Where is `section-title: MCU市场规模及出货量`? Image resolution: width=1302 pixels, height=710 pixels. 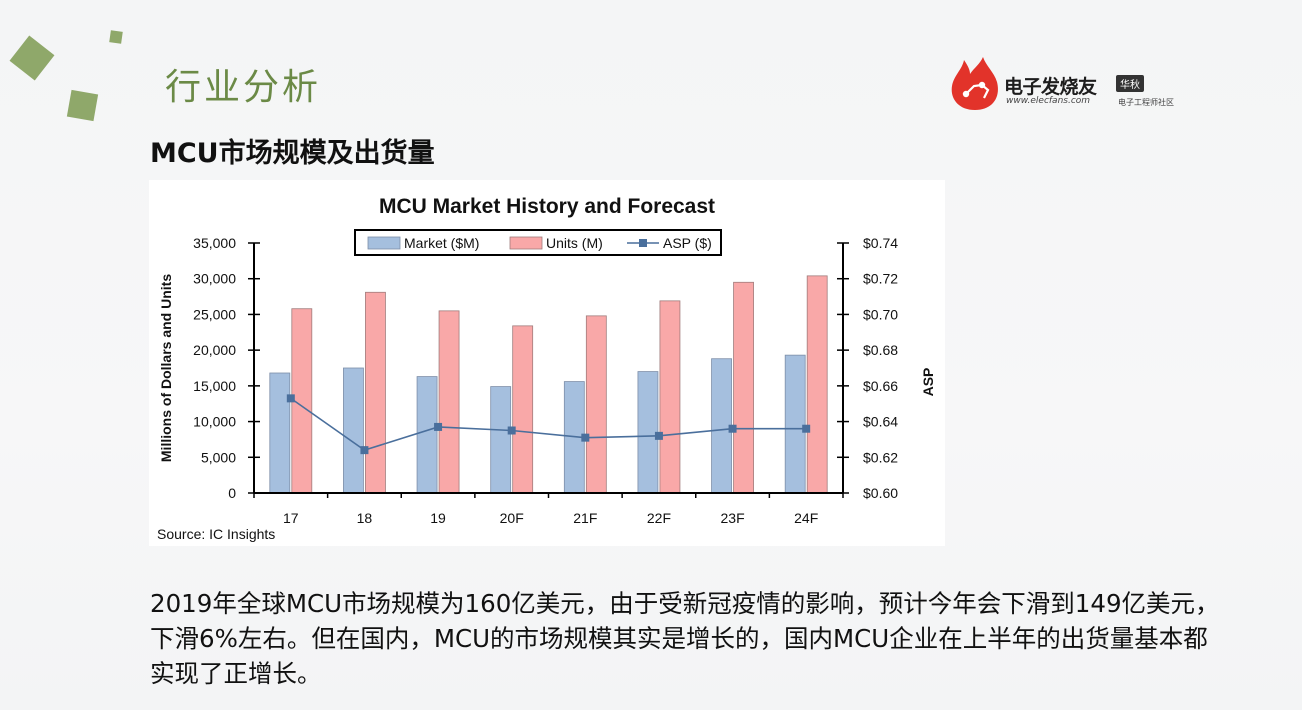 section-title: MCU市场规模及出货量 is located at coordinates (292, 153).